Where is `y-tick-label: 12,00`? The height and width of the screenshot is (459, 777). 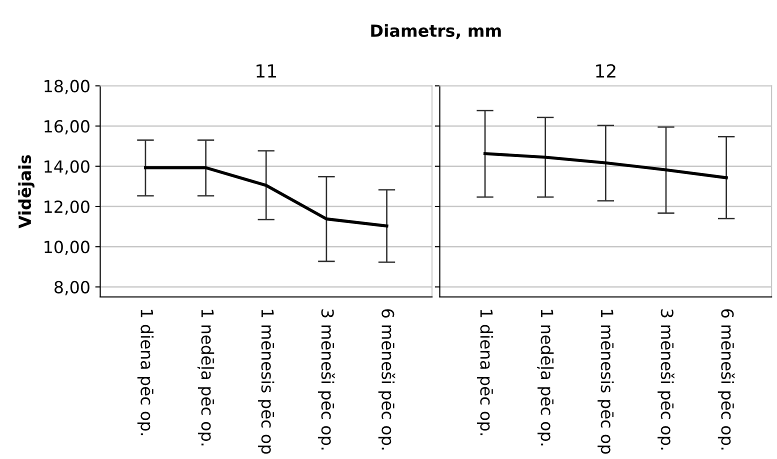
y-tick-label: 12,00 is located at coordinates (67, 207).